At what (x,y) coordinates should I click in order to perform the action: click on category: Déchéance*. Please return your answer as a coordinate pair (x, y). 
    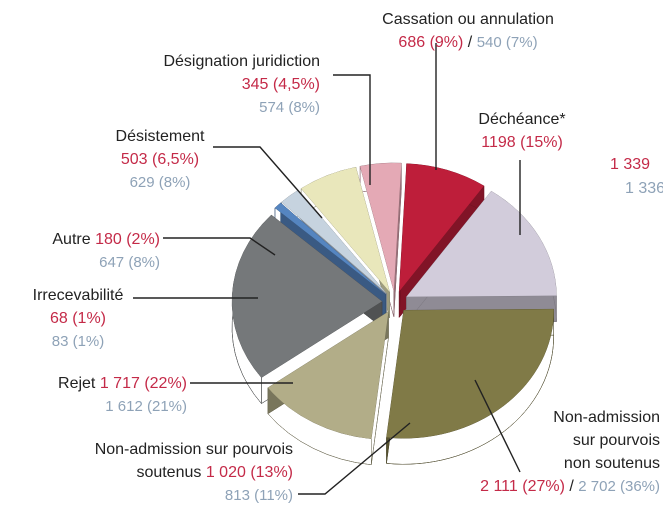
    Looking at the image, I should click on (522, 119).